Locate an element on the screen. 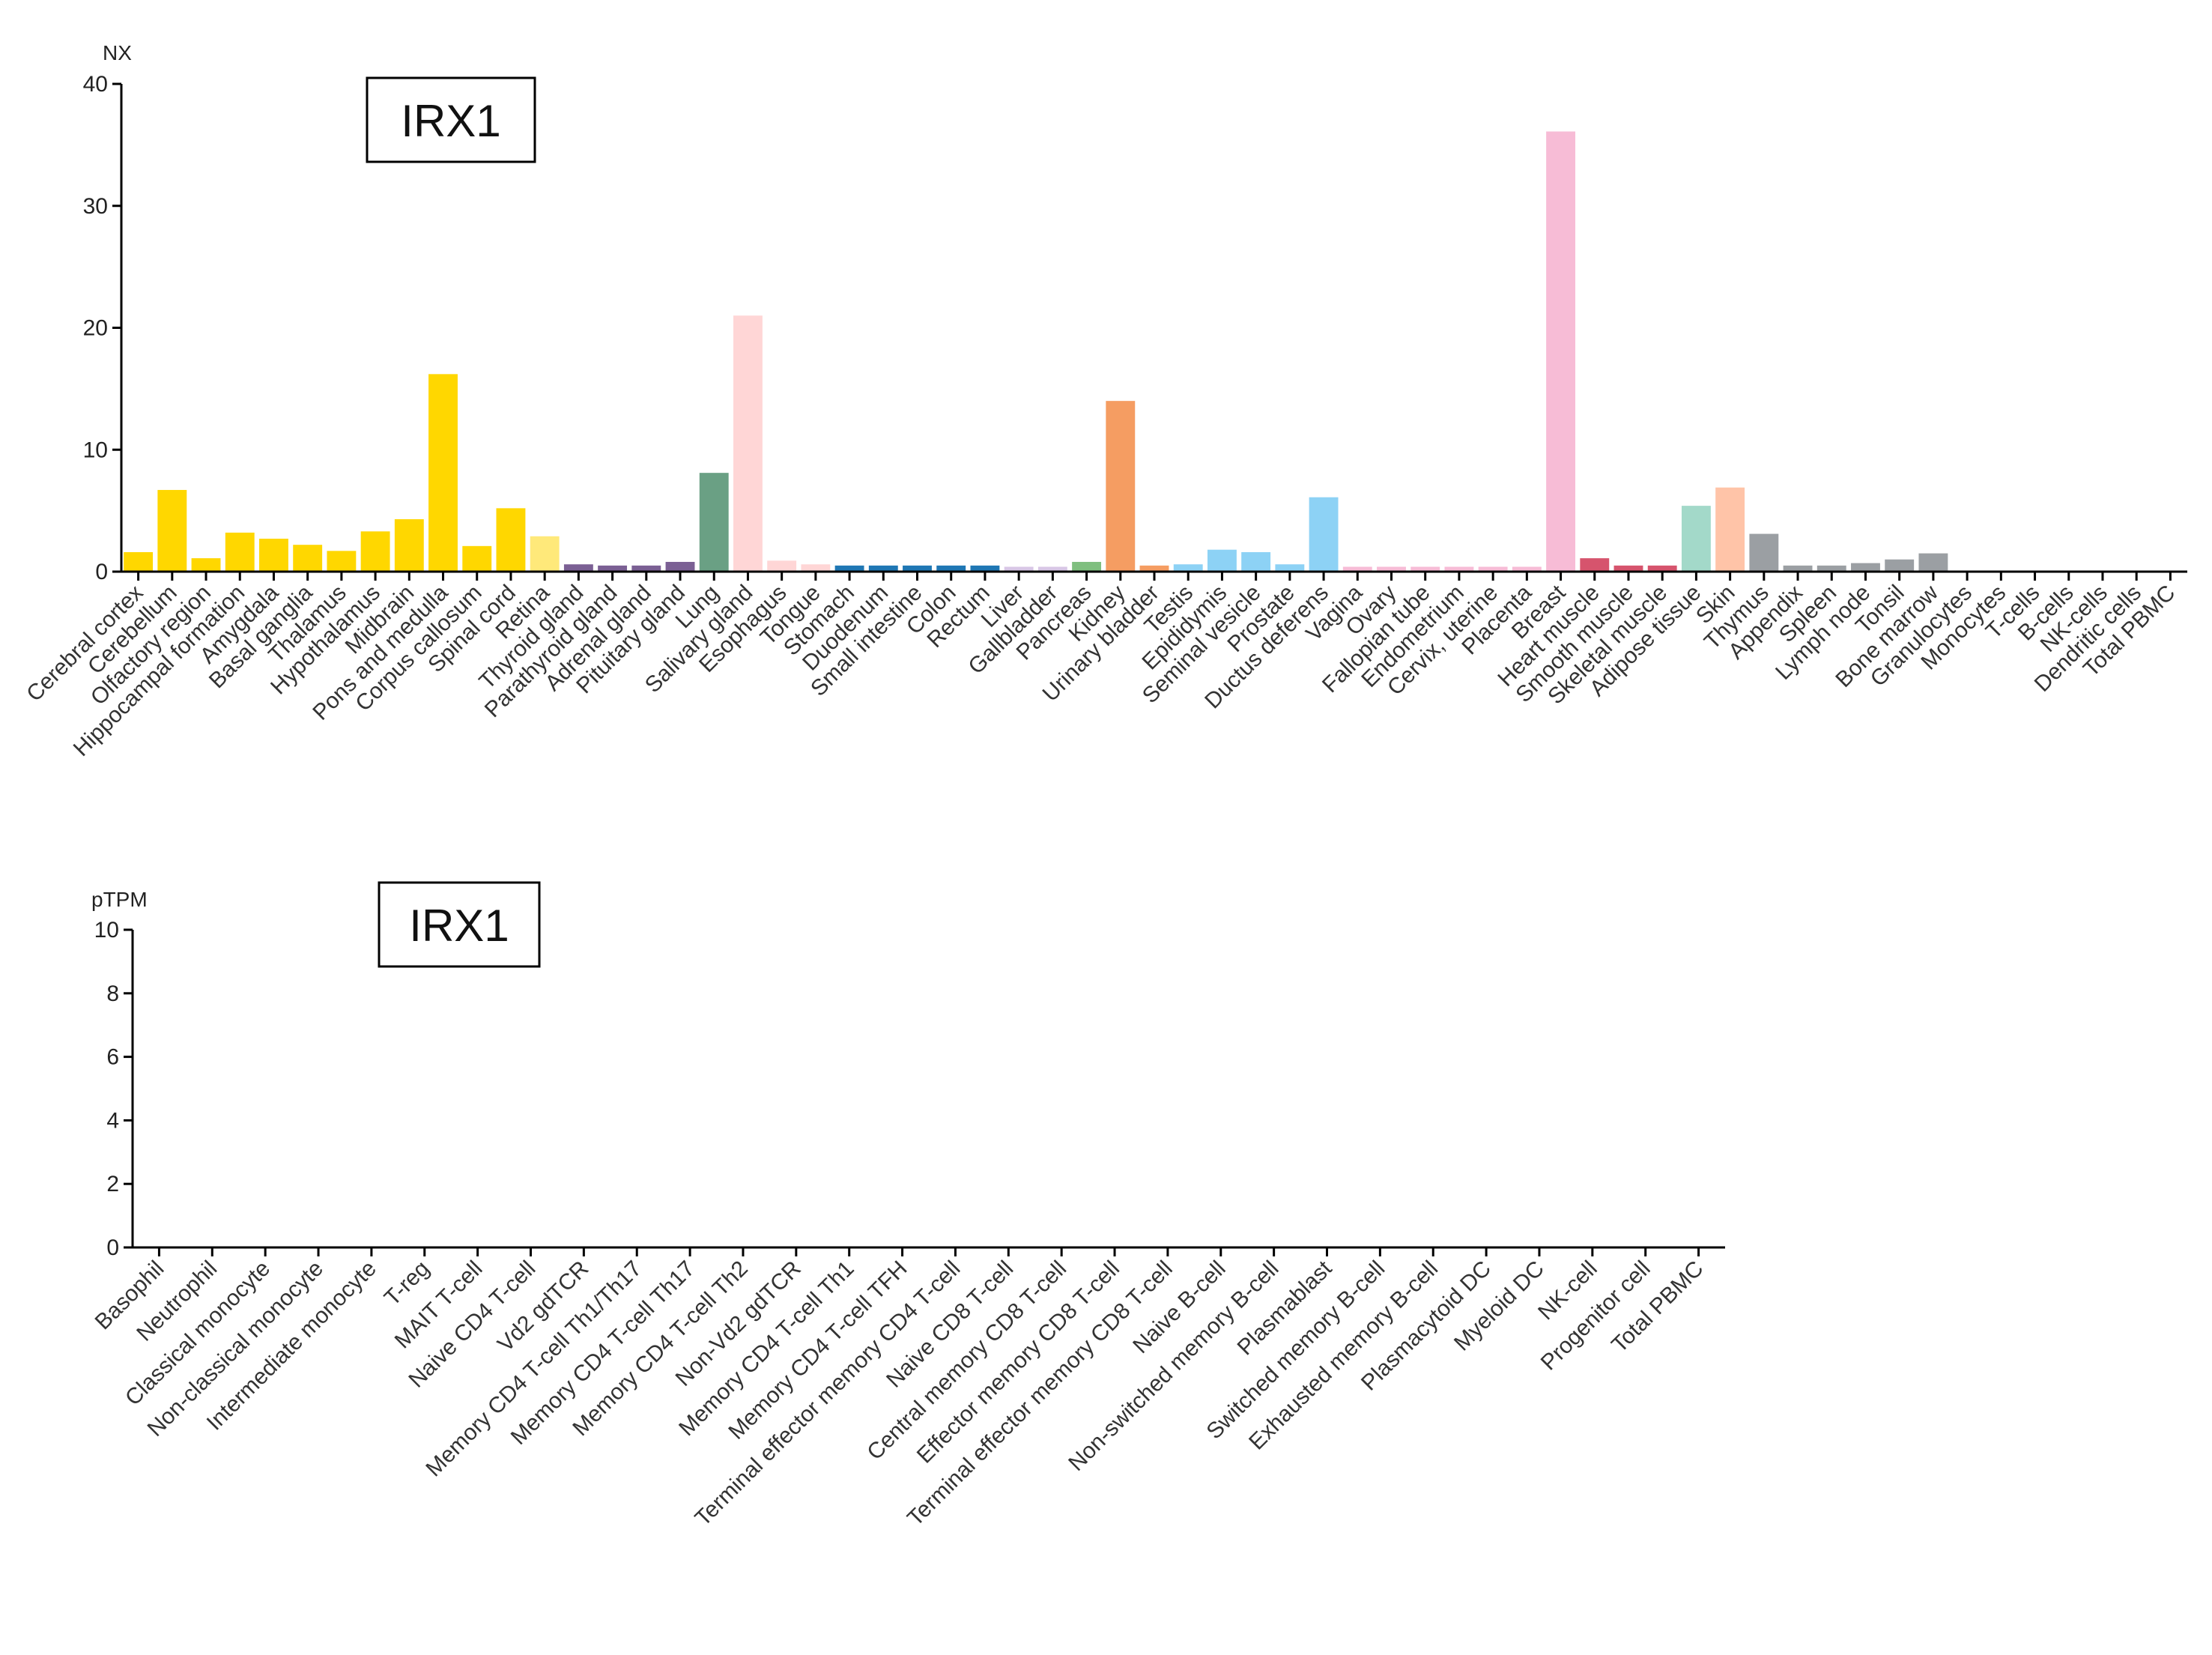 The width and height of the screenshot is (2212, 1655). bar-hippocampal-formation is located at coordinates (240, 552).